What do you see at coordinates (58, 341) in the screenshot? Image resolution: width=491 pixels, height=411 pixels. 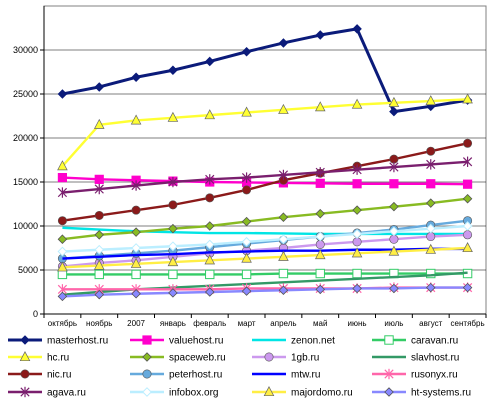 I see `legend-item-masterhost-ru: masterhost.ru` at bounding box center [58, 341].